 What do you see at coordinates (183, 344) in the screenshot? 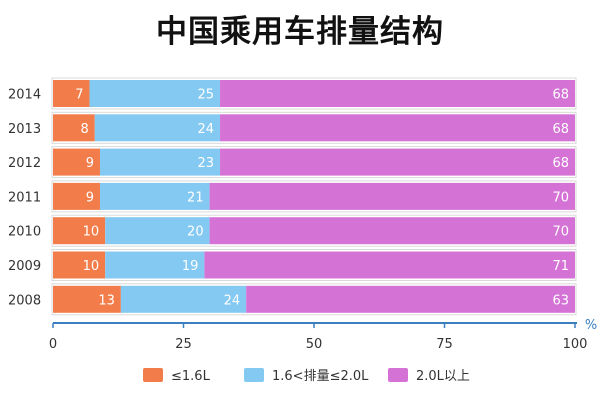
I see `x-tick-label: 25` at bounding box center [183, 344].